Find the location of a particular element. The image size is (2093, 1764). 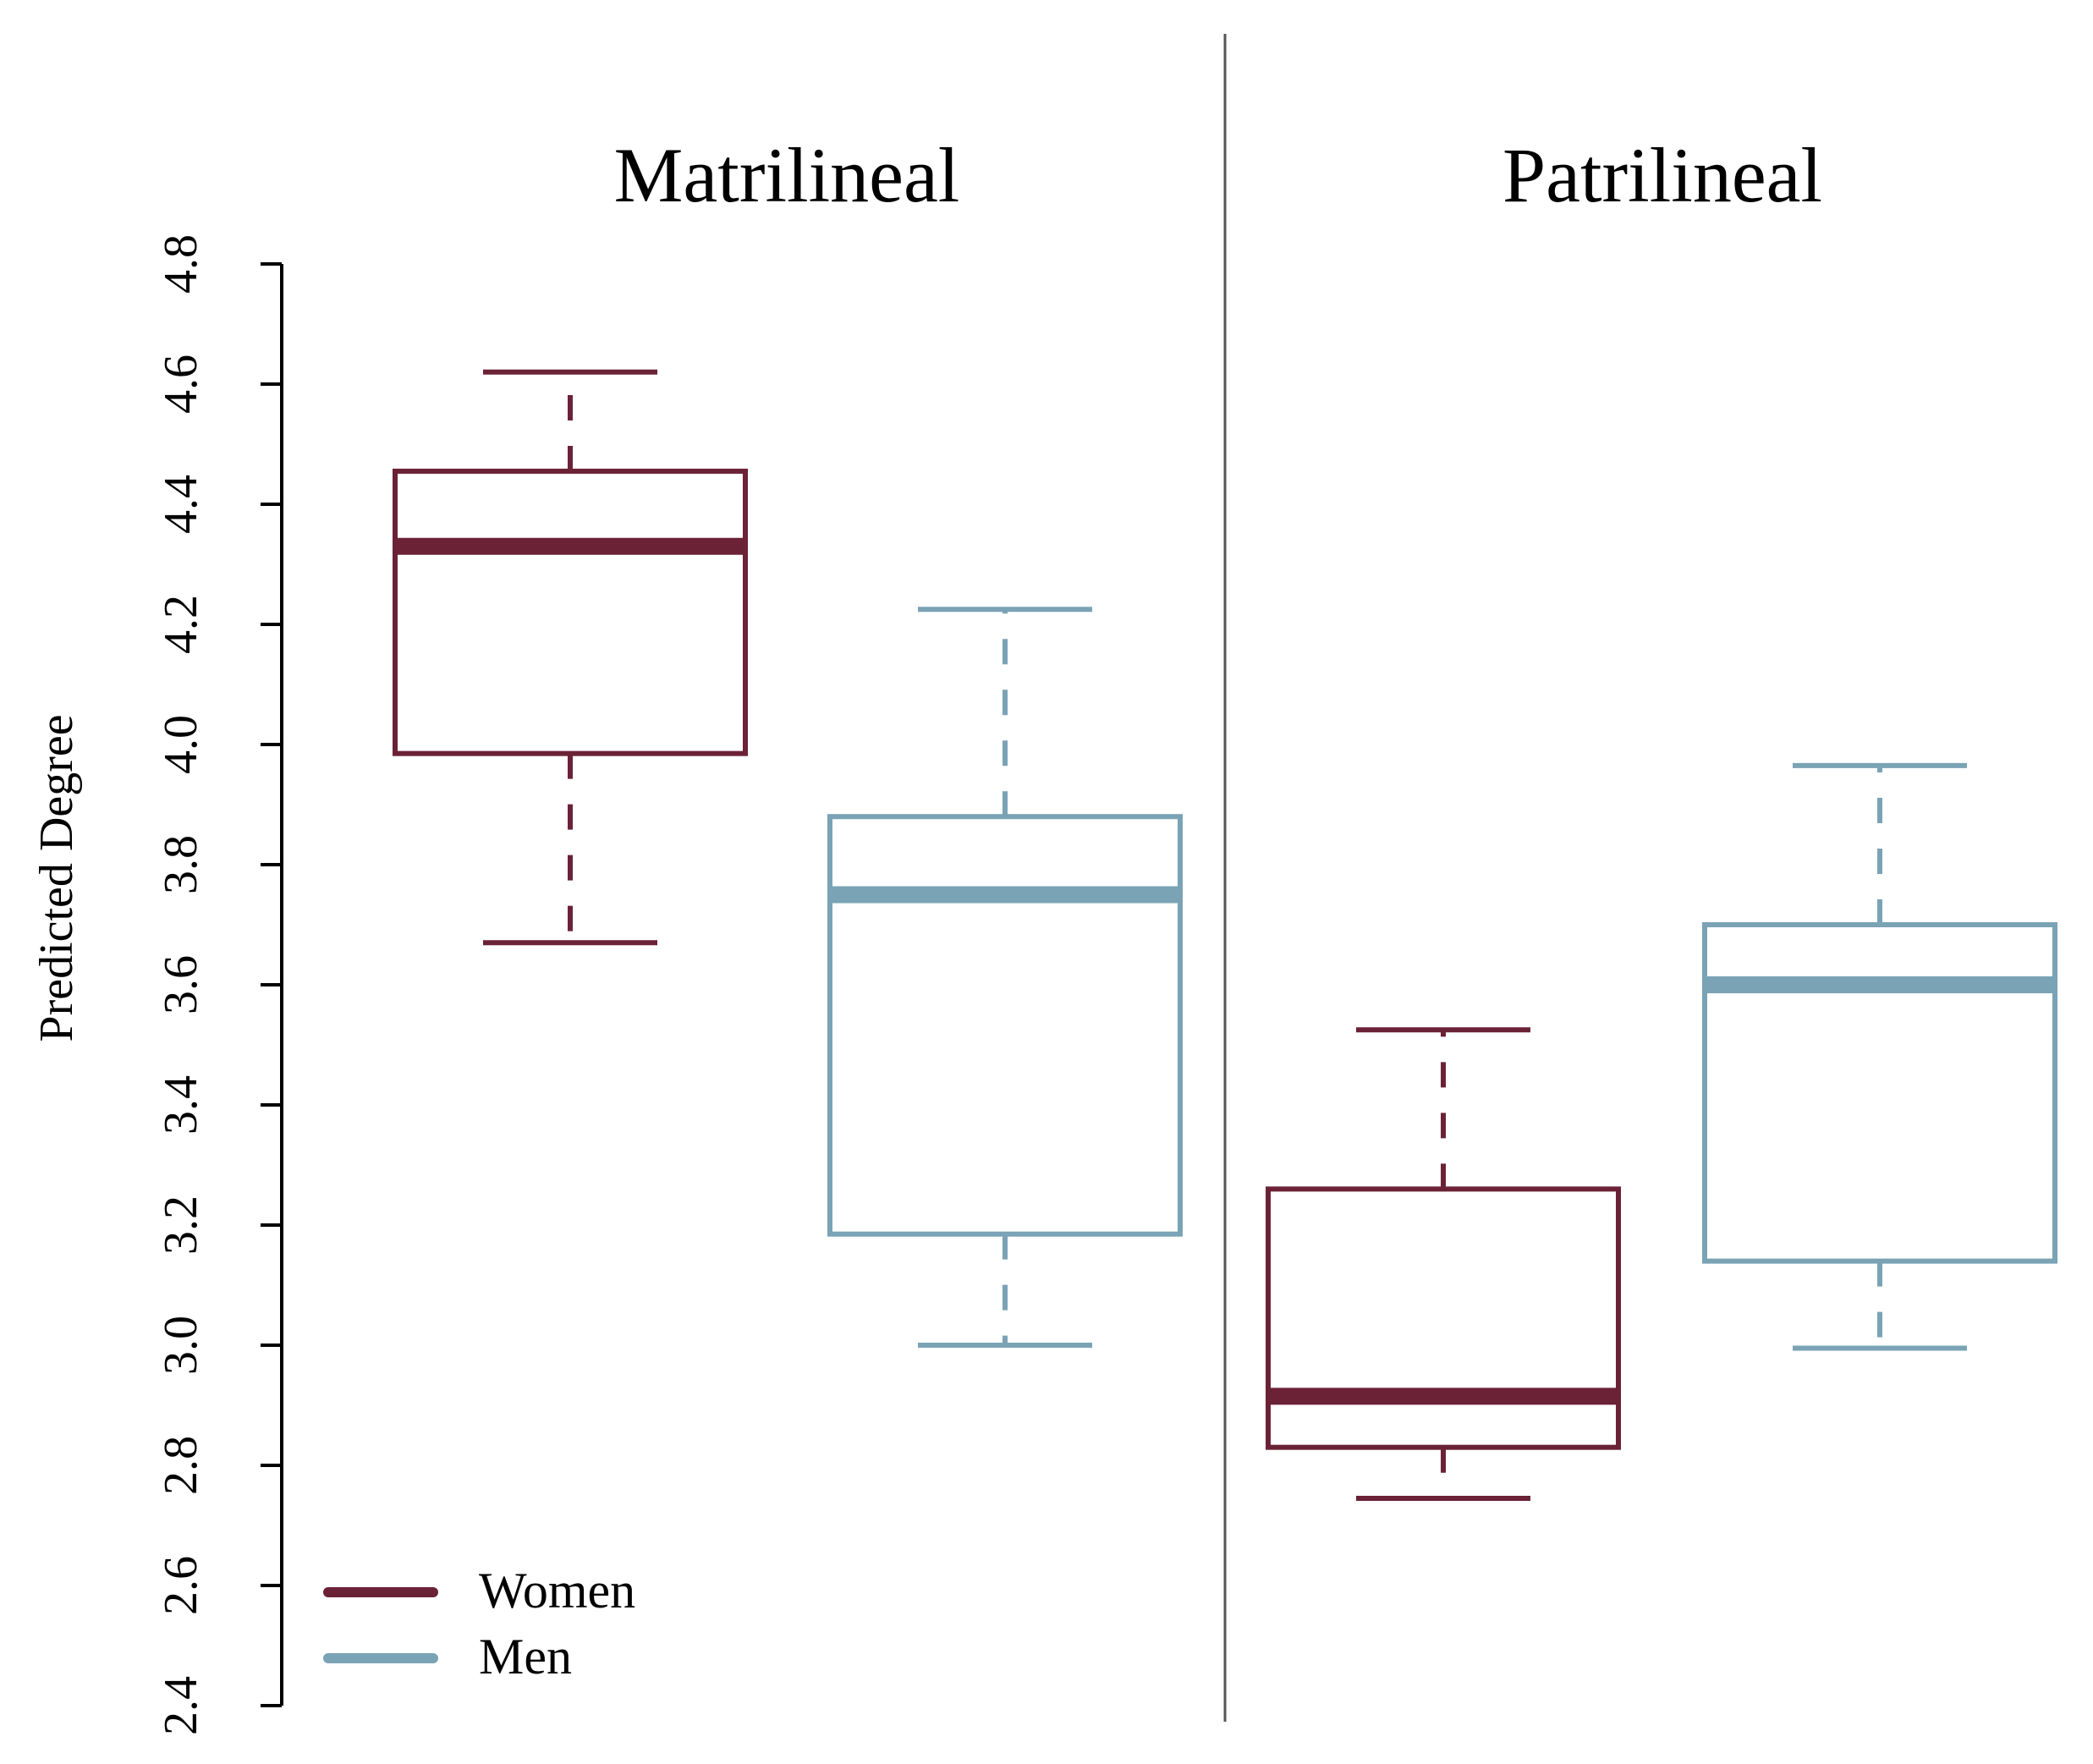

box-matrilineal-women is located at coordinates (570, 657).